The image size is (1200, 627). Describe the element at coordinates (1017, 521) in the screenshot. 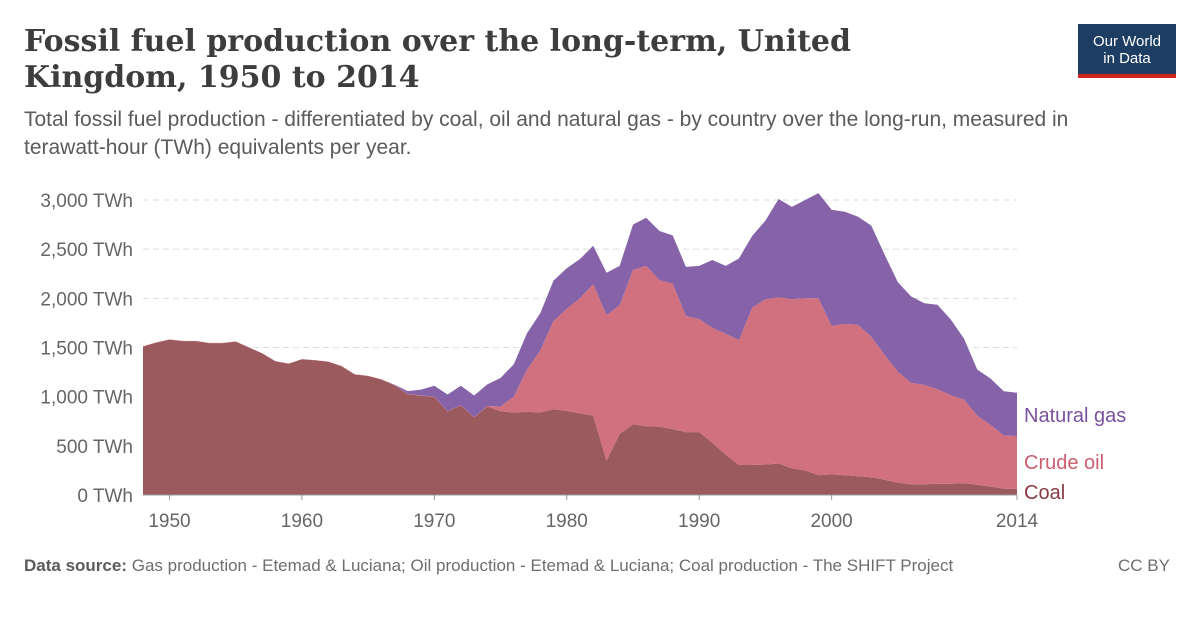

I see `x-tick-label: 2014` at that location.